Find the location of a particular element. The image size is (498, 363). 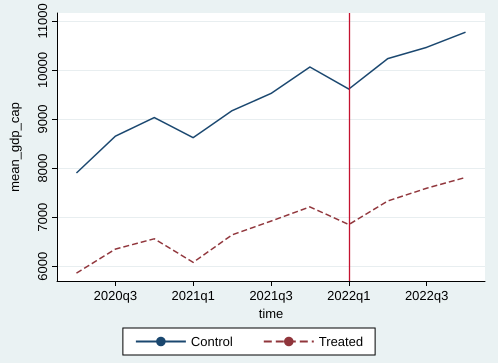

y-tick-label: 7000 is located at coordinates (42, 217).